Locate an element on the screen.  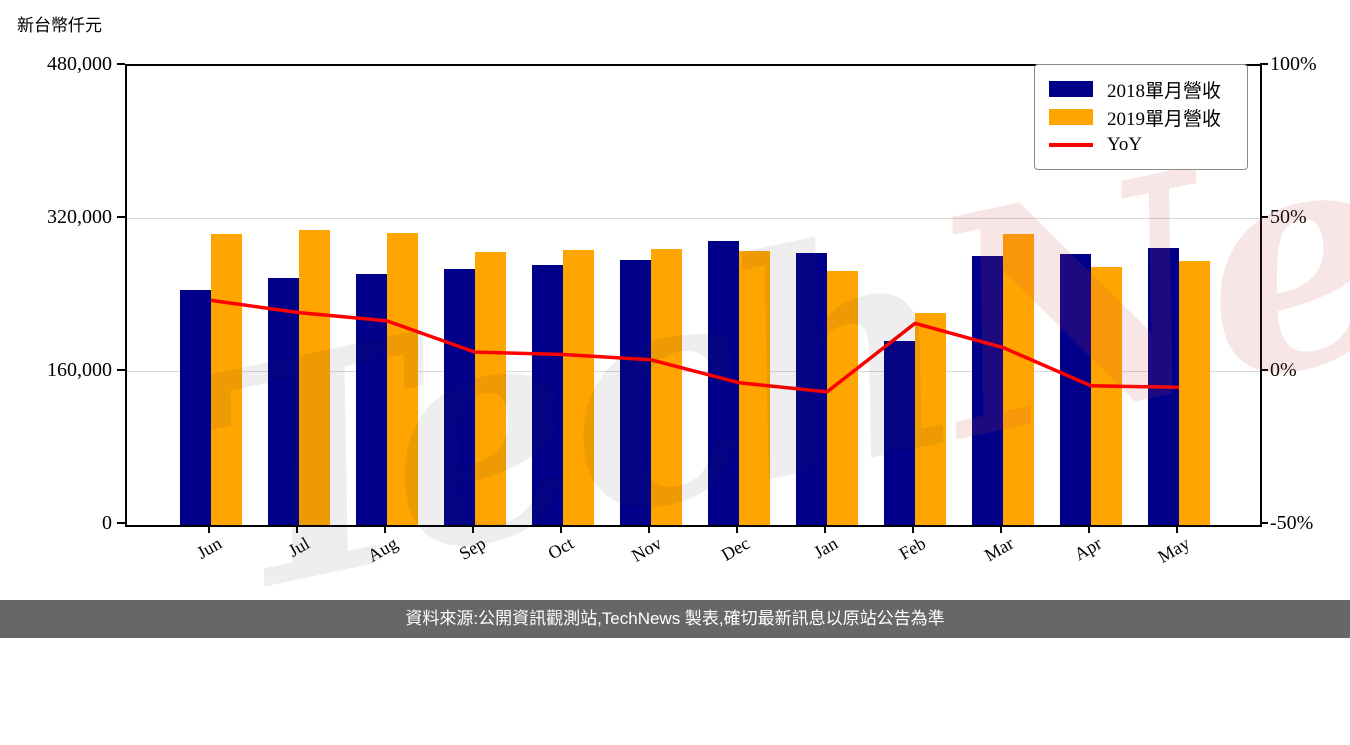
x-tick-sep is located at coordinates (473, 529).